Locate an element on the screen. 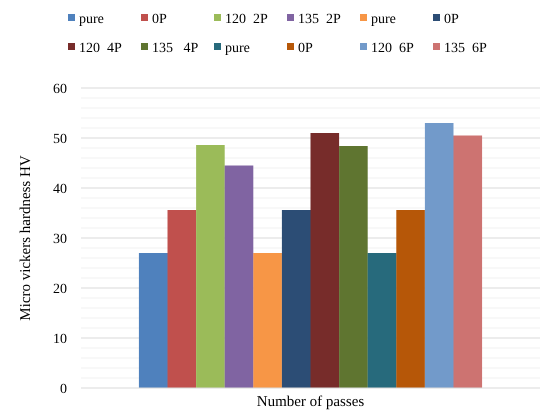 The height and width of the screenshot is (412, 542). legend-label: 135 6P is located at coordinates (465, 48).